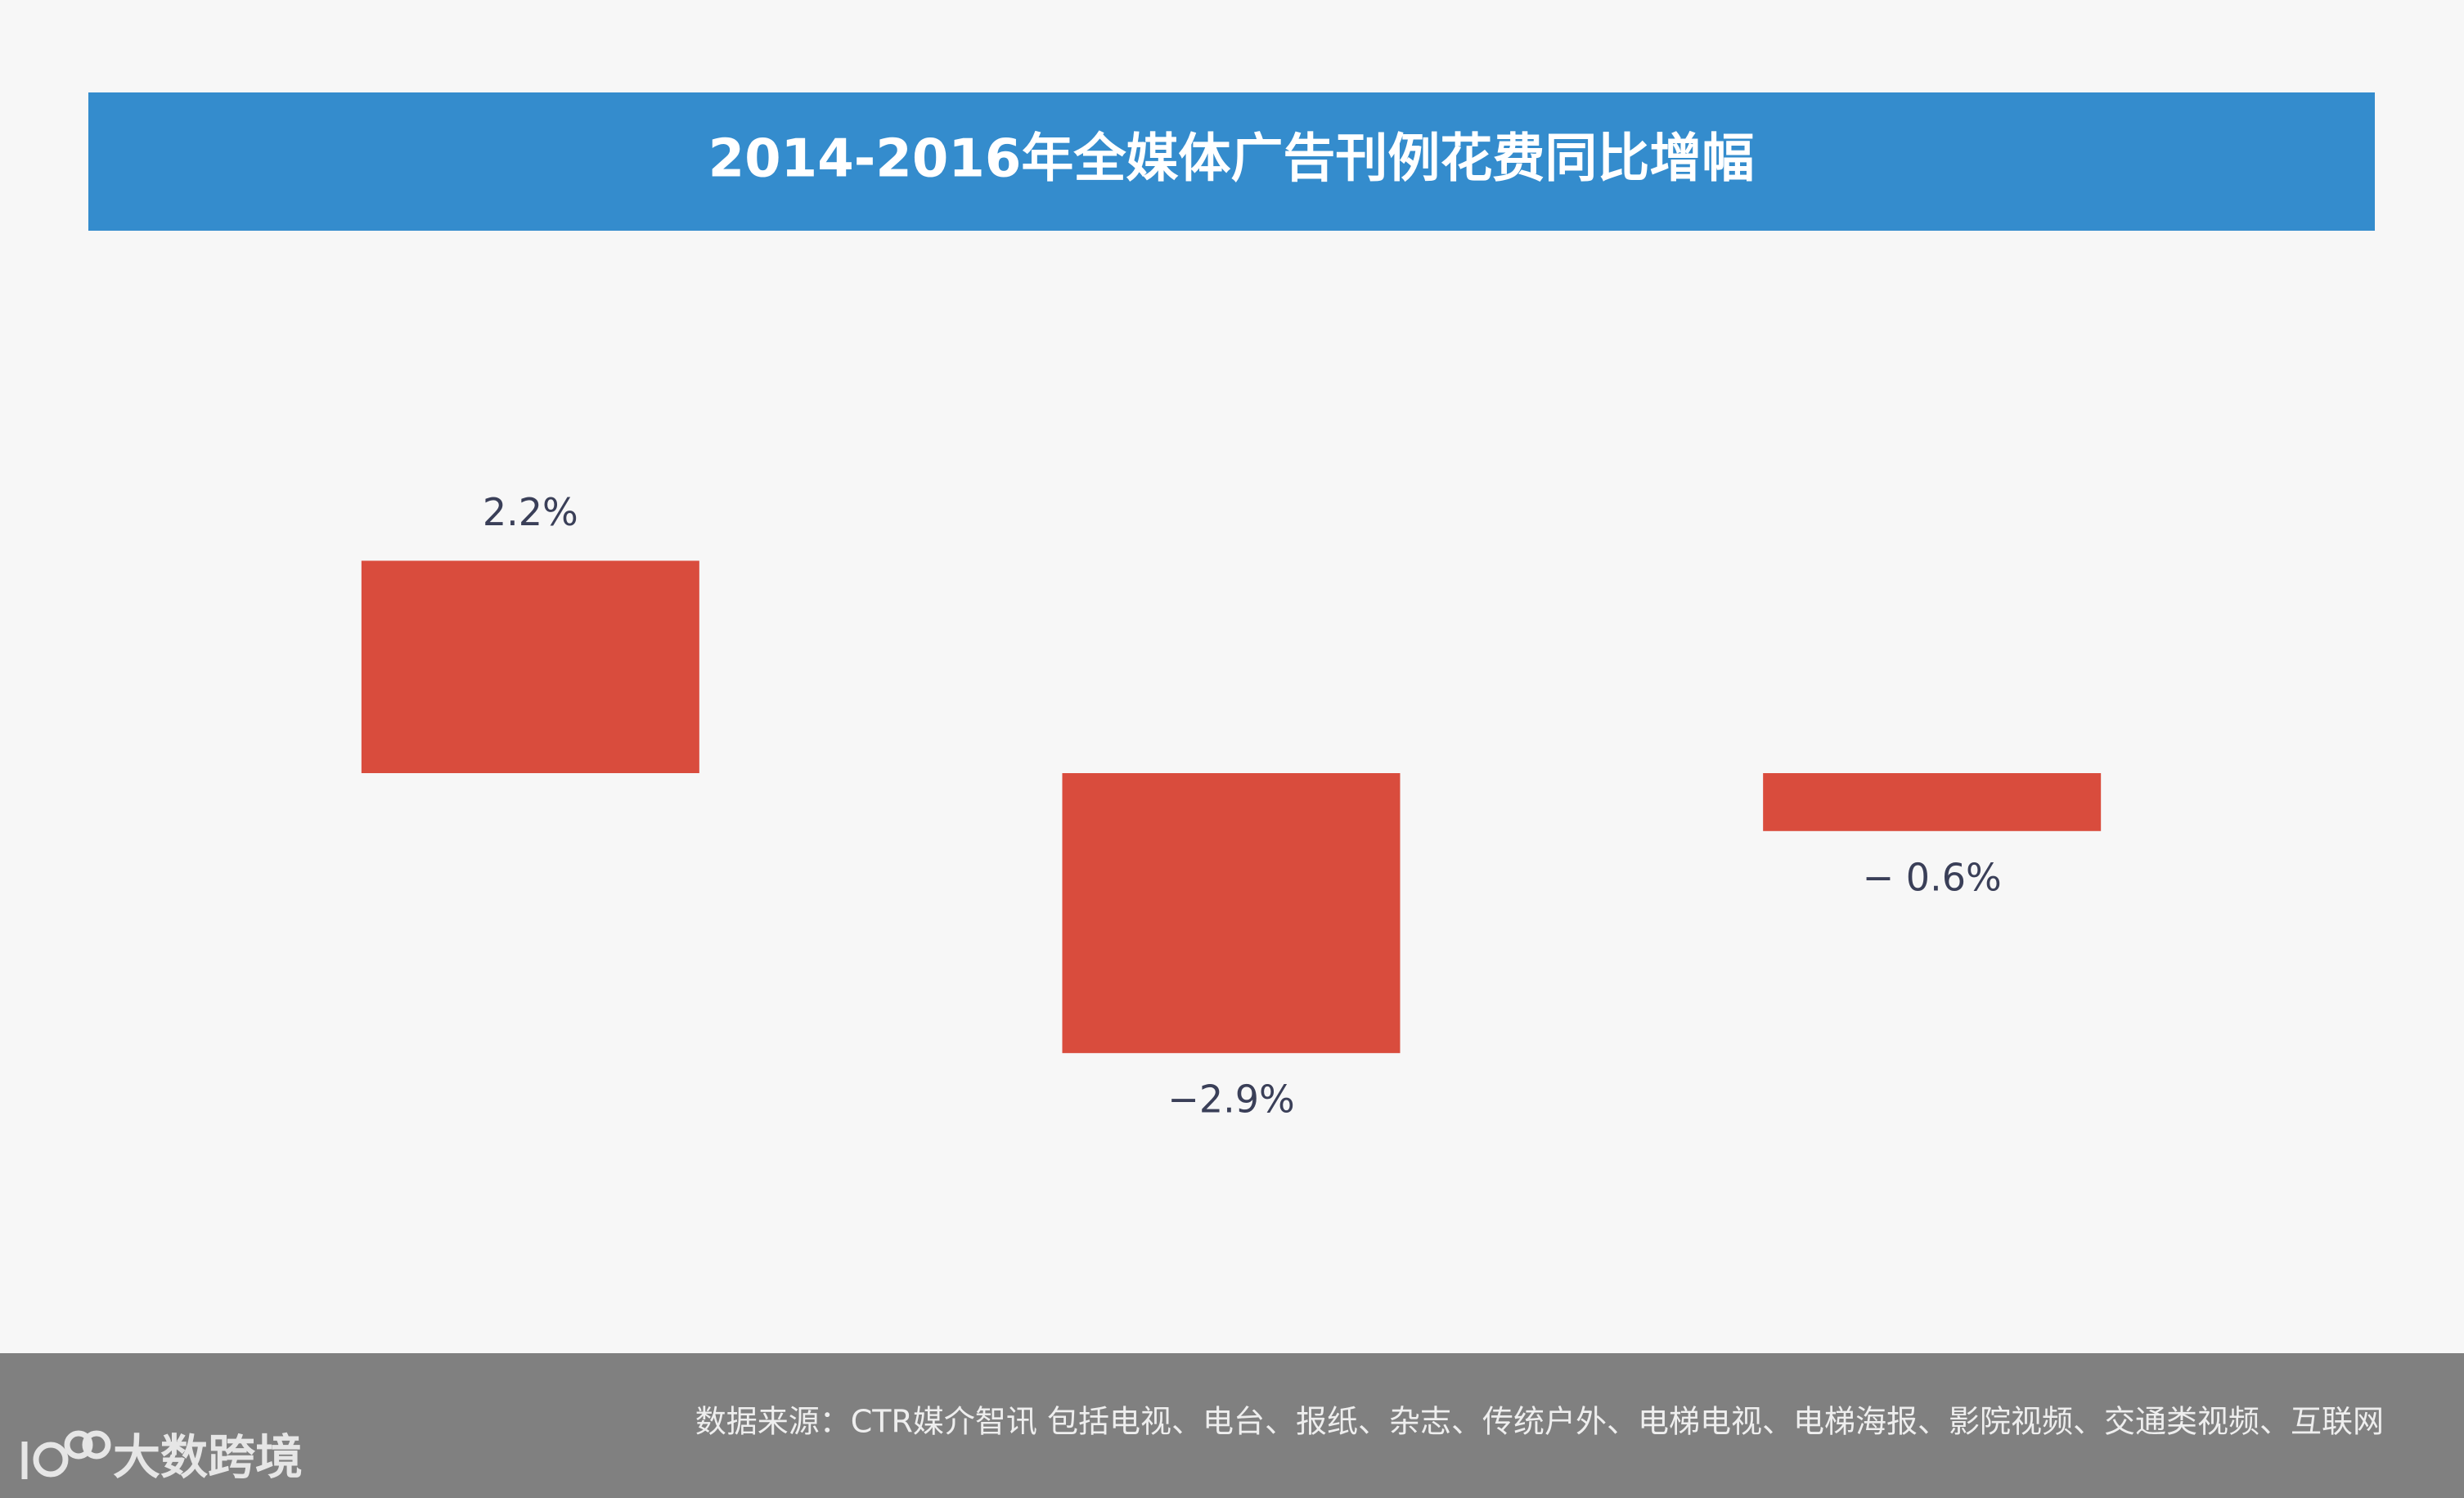 This screenshot has width=2464, height=1498. What do you see at coordinates (531, 512) in the screenshot?
I see `value-label: 2.2%` at bounding box center [531, 512].